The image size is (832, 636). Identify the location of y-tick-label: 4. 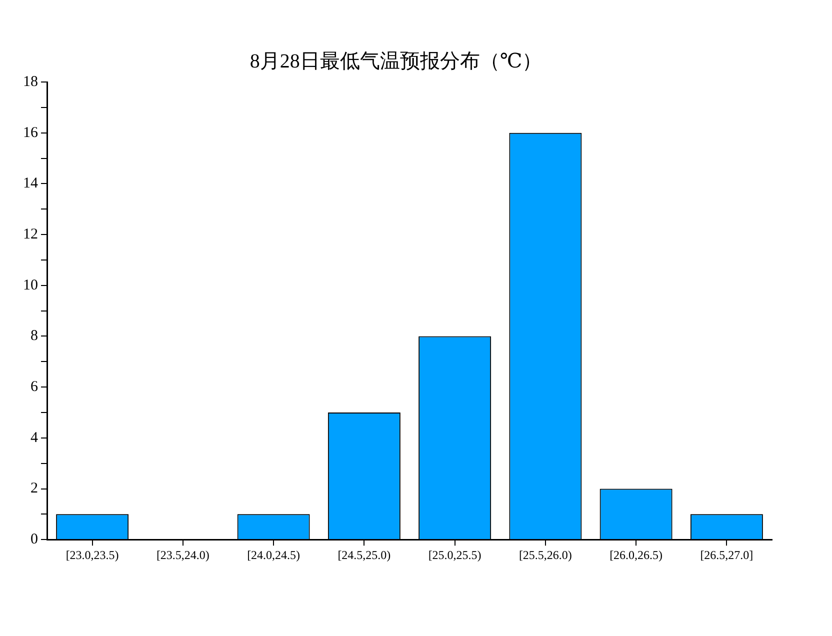
(34, 438).